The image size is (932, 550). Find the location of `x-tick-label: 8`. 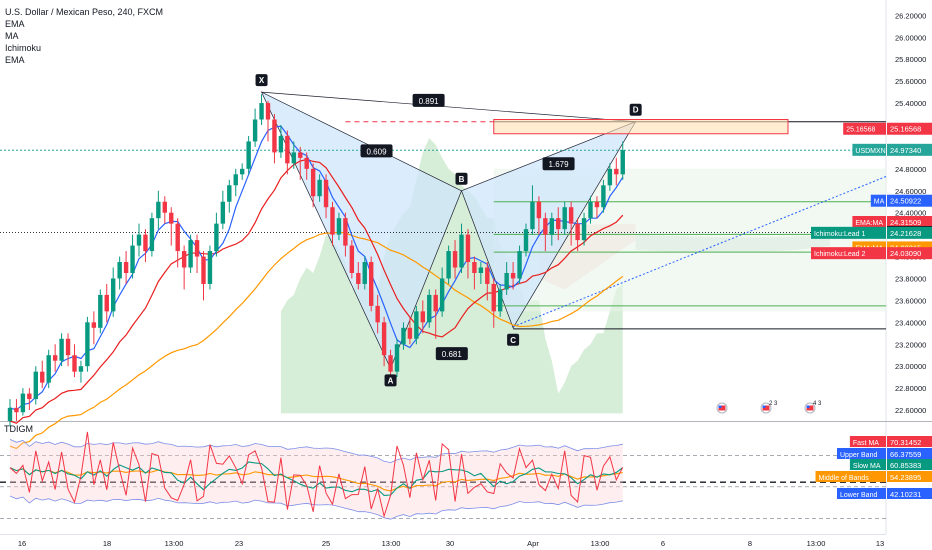

x-tick-label: 8 is located at coordinates (750, 543).